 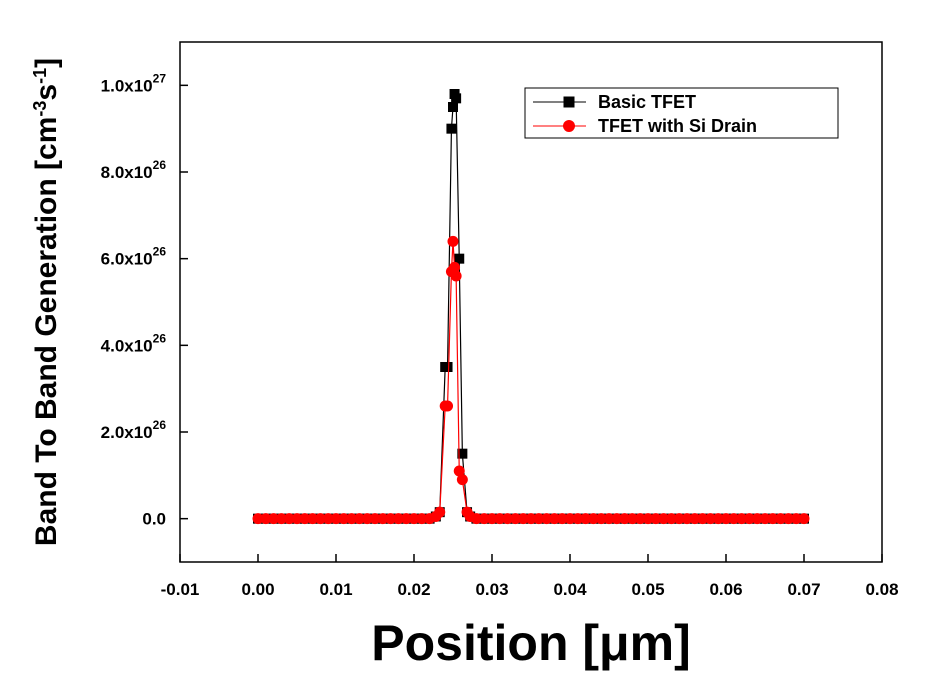 I want to click on y-axis-title: Band To Band Generation [cm-3s-1], so click(x=46, y=302).